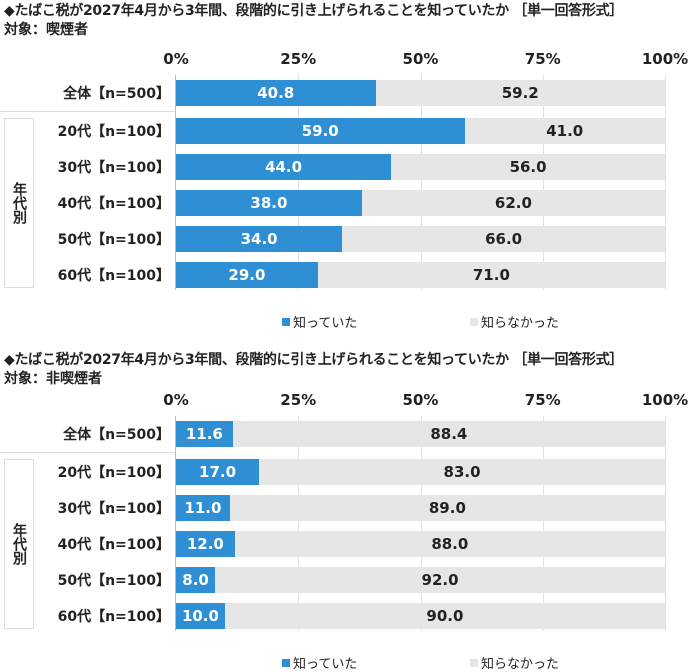 This screenshot has width=700, height=672. I want to click on data-label: 40.8, so click(276, 93).